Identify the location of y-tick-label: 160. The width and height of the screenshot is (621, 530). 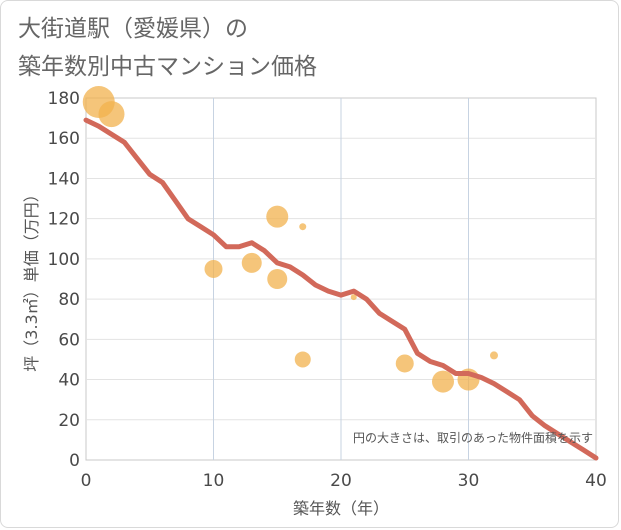
(64, 139).